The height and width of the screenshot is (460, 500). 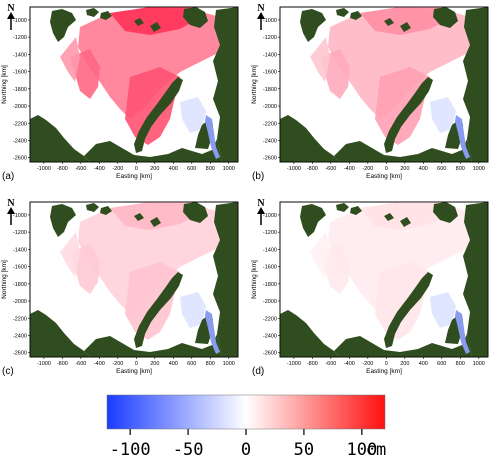 I want to click on y-tick-label: -2000, so click(x=270, y=107).